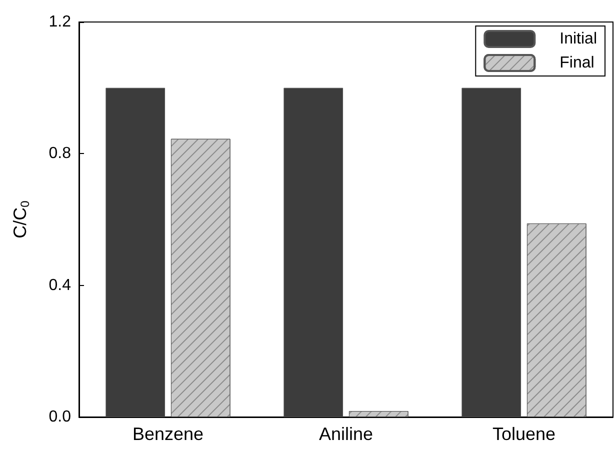  What do you see at coordinates (60, 417) in the screenshot?
I see `y-tick-label: 0.0` at bounding box center [60, 417].